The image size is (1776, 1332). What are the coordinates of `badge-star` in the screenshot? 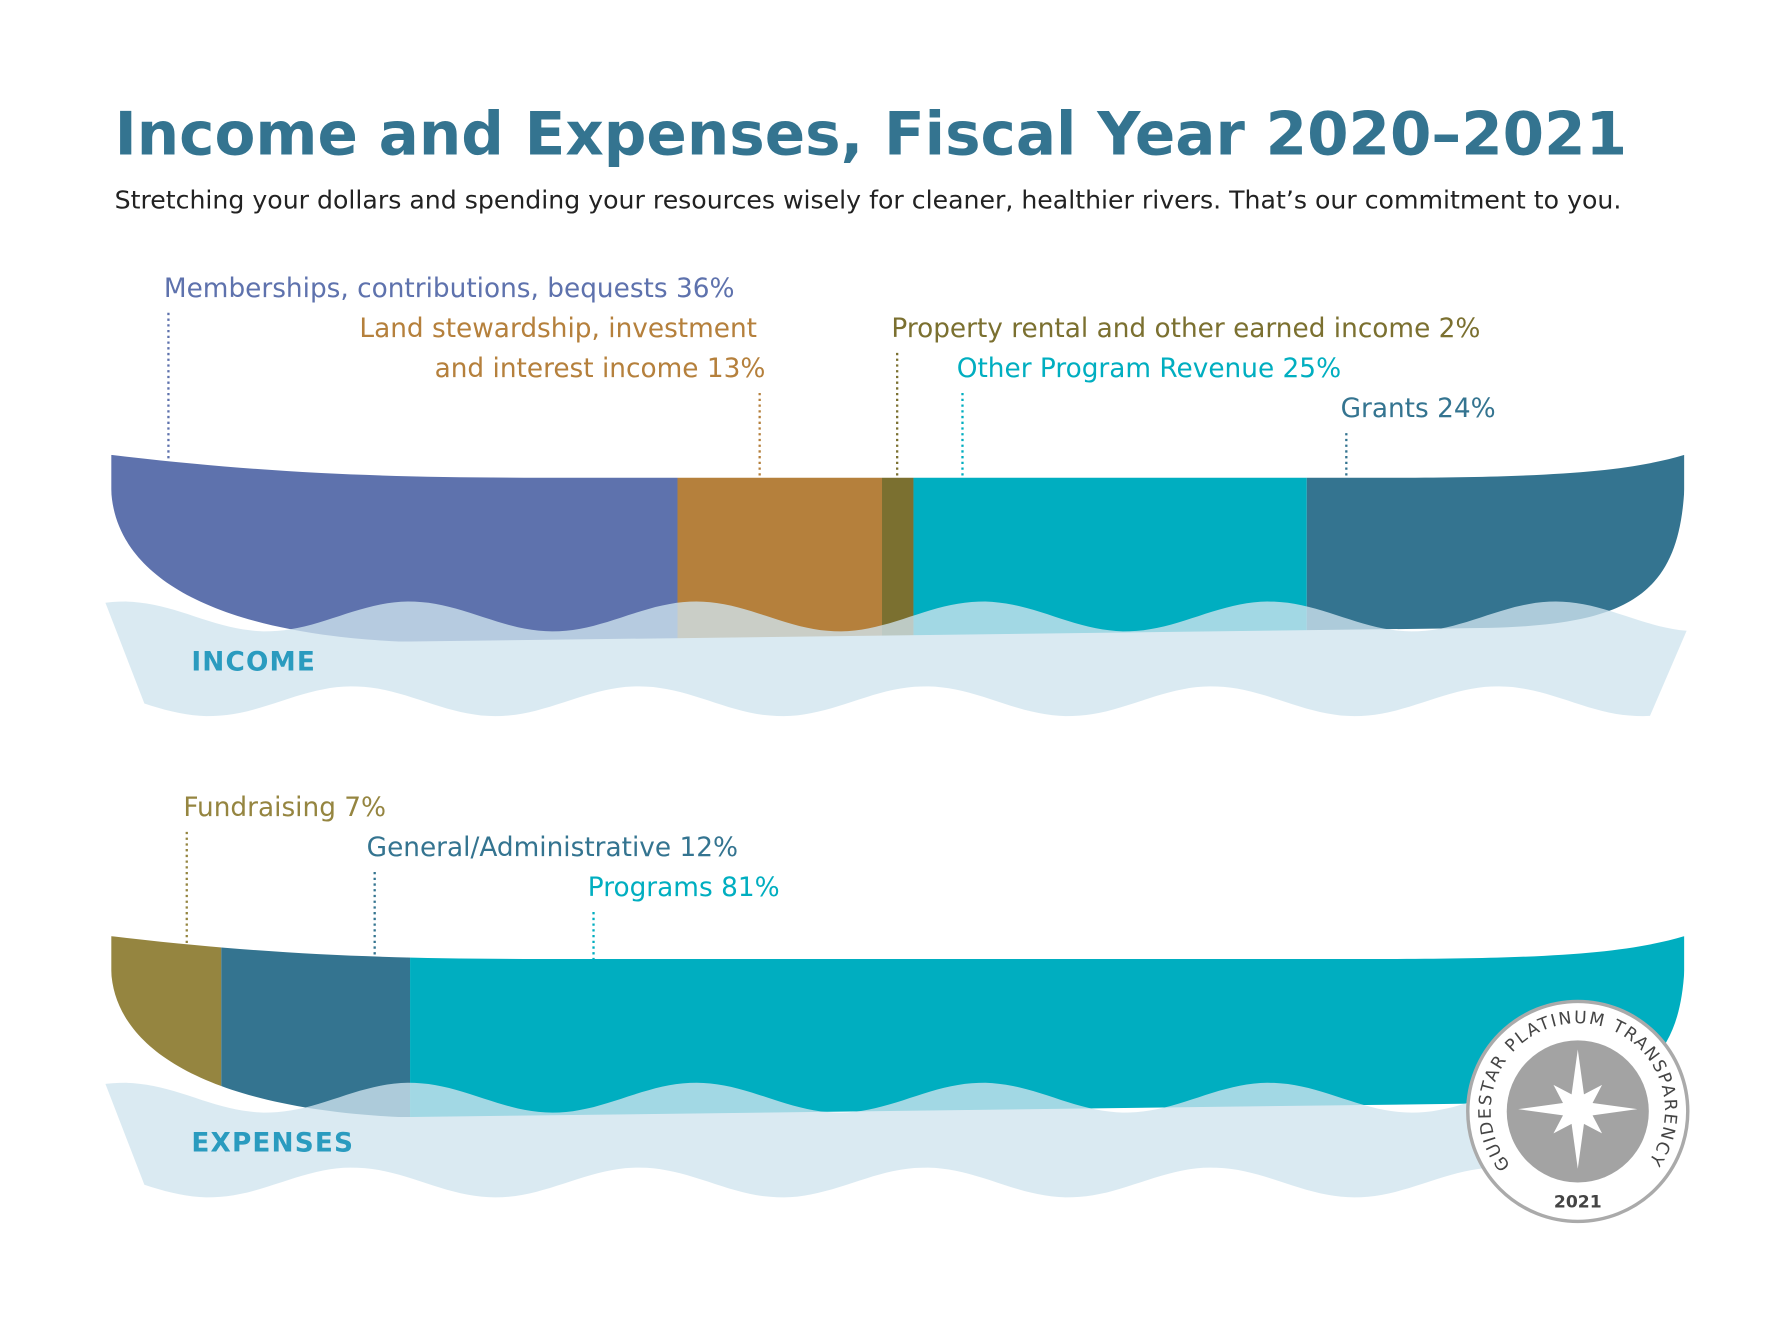 It's located at (1578, 1109).